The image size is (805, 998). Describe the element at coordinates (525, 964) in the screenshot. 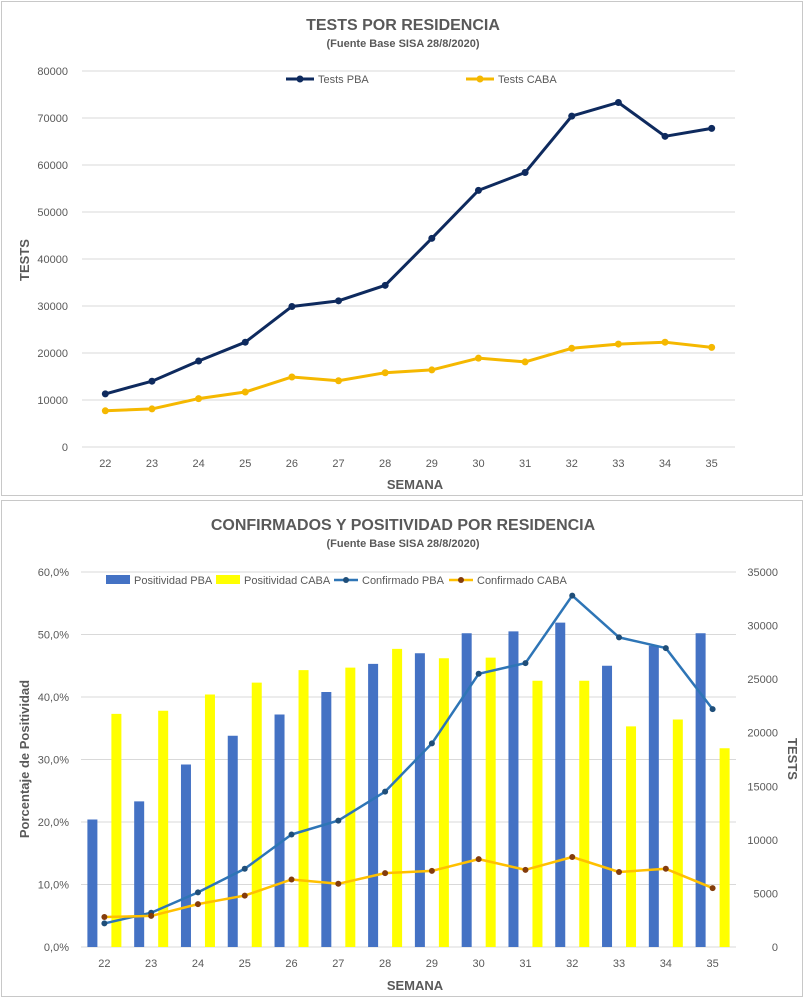

I see `x-tick-label: 31` at that location.